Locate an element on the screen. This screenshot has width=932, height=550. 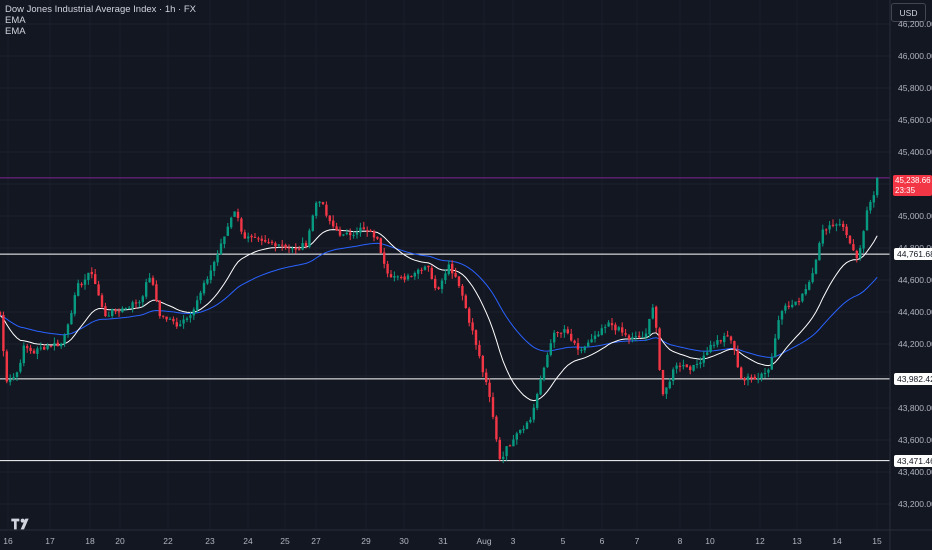
ema-indicator-2: EMA is located at coordinates (15, 31).